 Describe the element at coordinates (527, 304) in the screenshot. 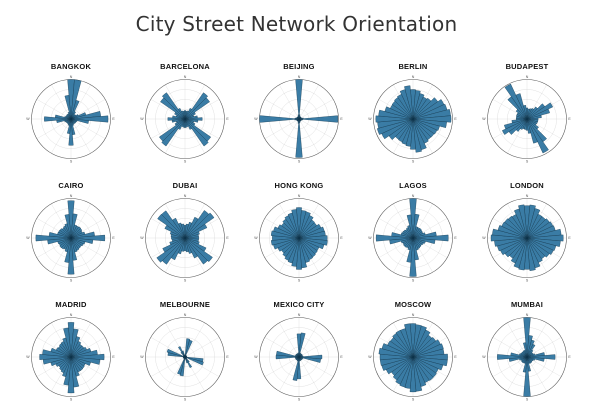

I see `city-name: MUMBAI` at that location.